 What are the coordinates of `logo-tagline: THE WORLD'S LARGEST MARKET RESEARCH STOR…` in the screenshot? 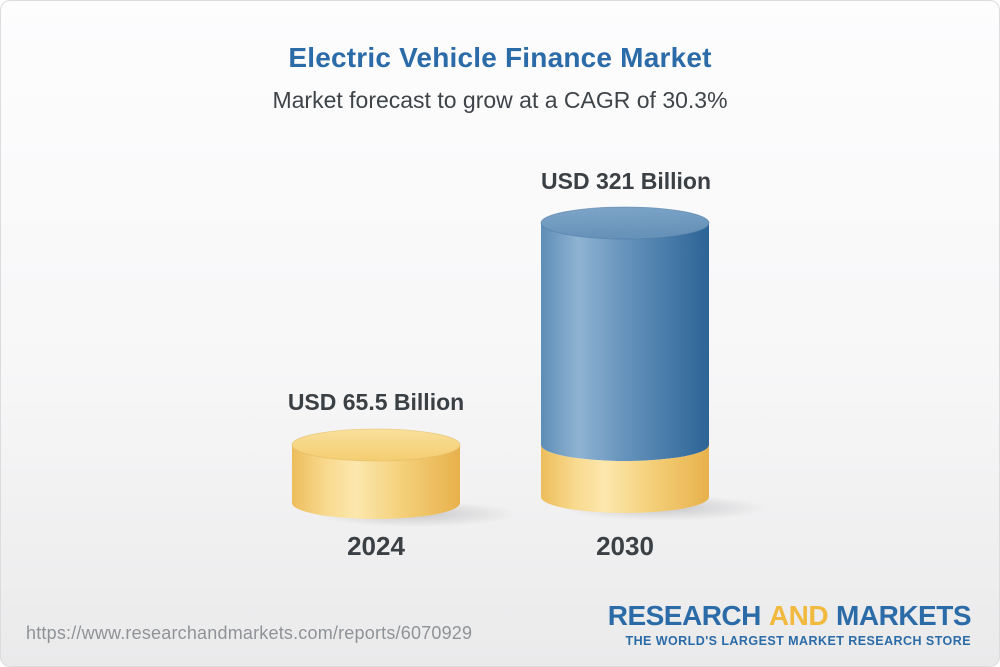 It's located at (798, 641).